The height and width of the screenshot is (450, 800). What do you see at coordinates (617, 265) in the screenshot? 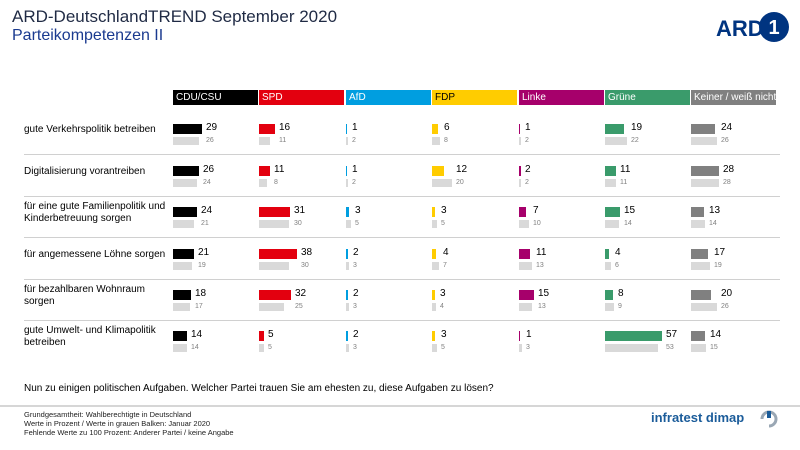
I see `value-previous-gr-ne: 6` at bounding box center [617, 265].